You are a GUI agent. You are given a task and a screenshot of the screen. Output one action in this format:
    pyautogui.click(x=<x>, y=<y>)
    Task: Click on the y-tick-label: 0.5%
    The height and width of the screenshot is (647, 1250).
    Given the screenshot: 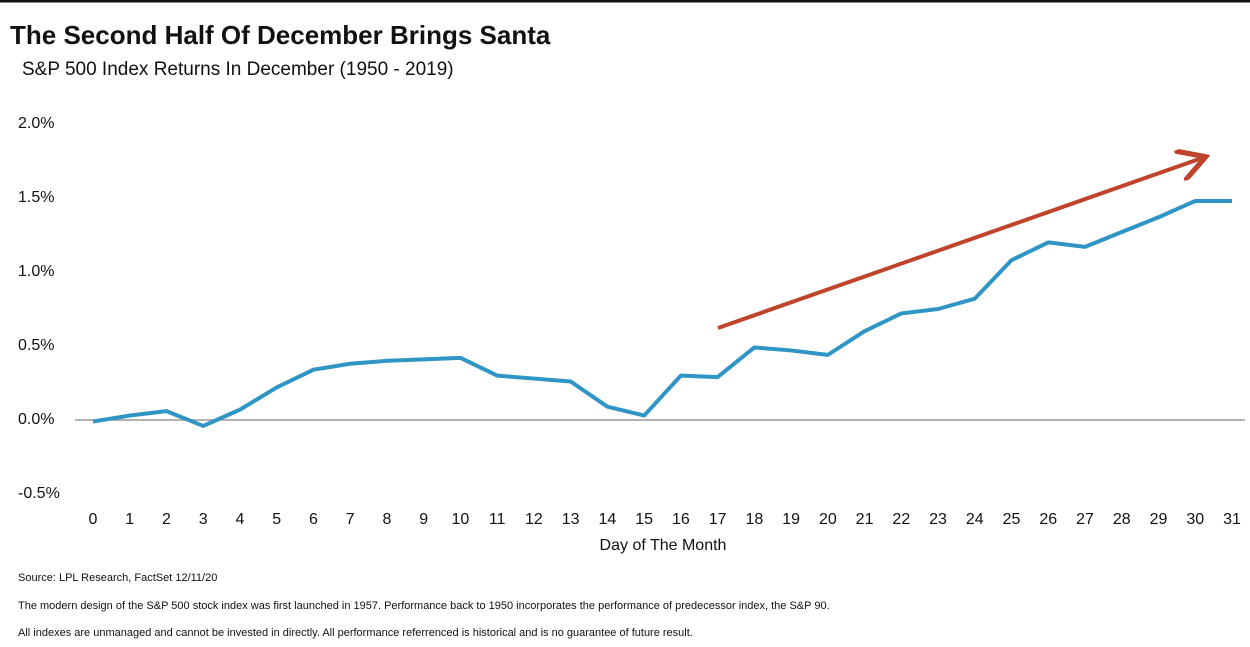 What is the action you would take?
    pyautogui.click(x=36, y=345)
    